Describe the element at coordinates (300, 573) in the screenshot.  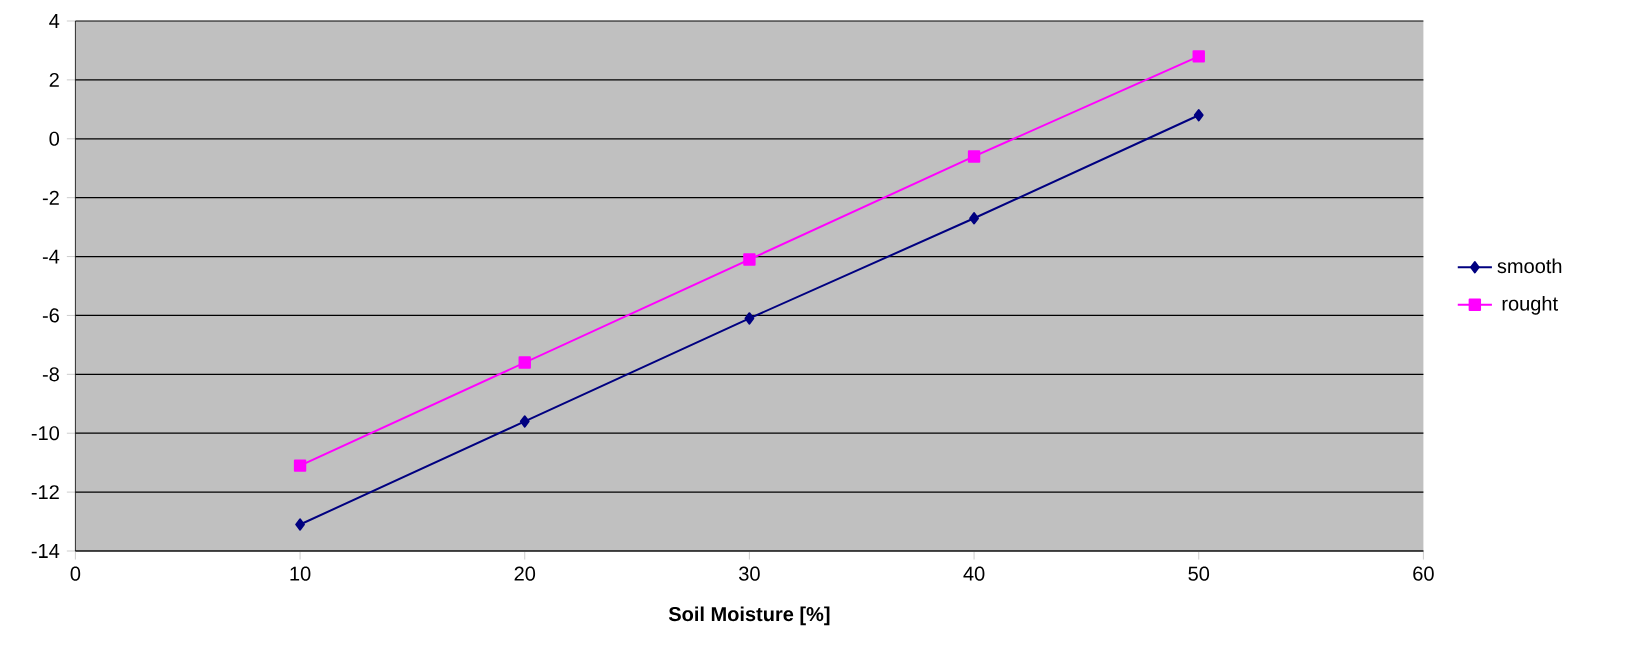
I see `x-tick-label: 10` at that location.